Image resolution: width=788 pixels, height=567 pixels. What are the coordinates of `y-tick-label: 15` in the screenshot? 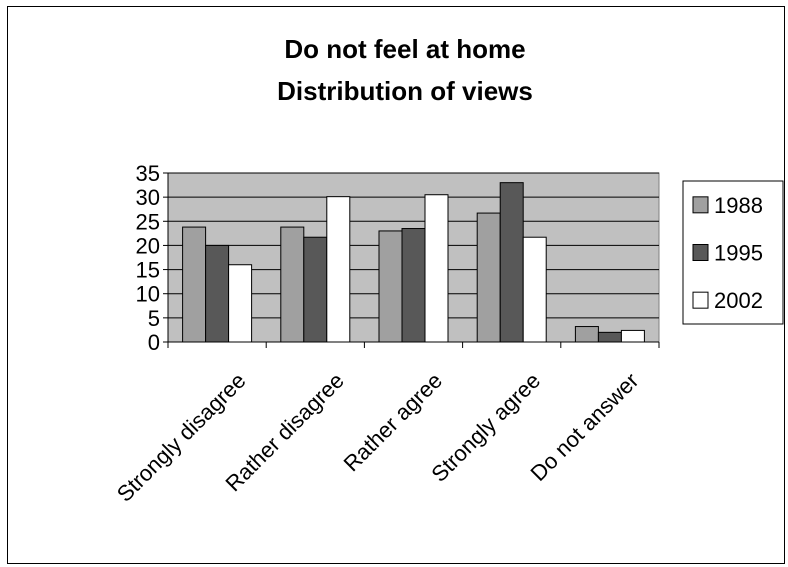 It's located at (148, 270).